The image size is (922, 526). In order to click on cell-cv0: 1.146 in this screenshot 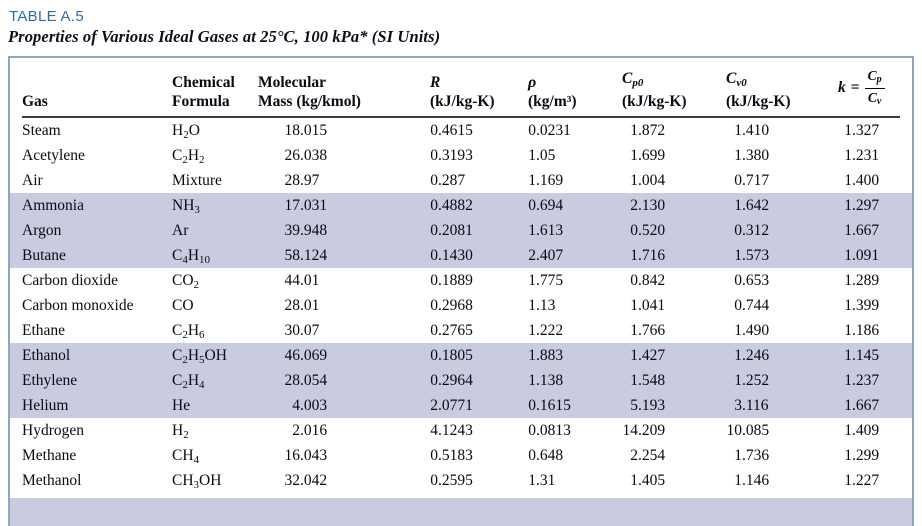, I will do `click(752, 480)`.